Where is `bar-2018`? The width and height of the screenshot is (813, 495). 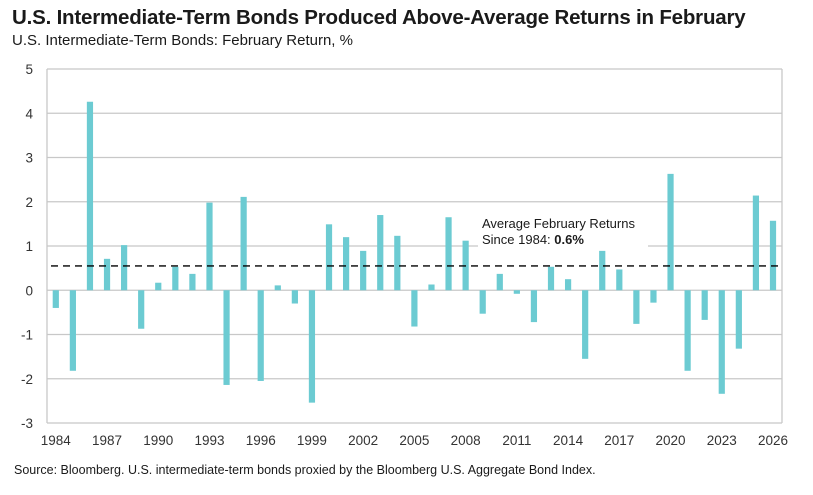
bar-2018 is located at coordinates (636, 307).